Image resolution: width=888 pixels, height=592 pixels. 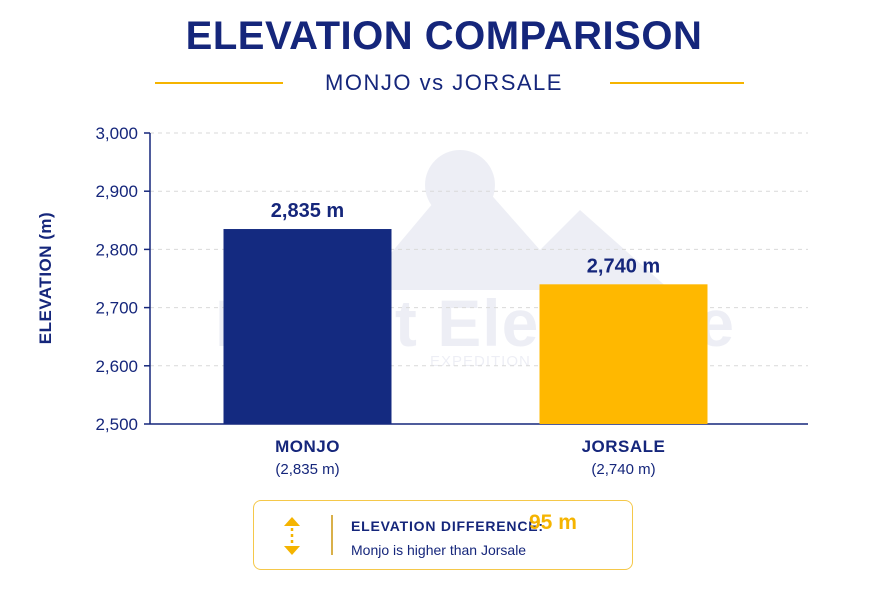 I want to click on x-tick-sublabel: (2,835 m), so click(x=307, y=469).